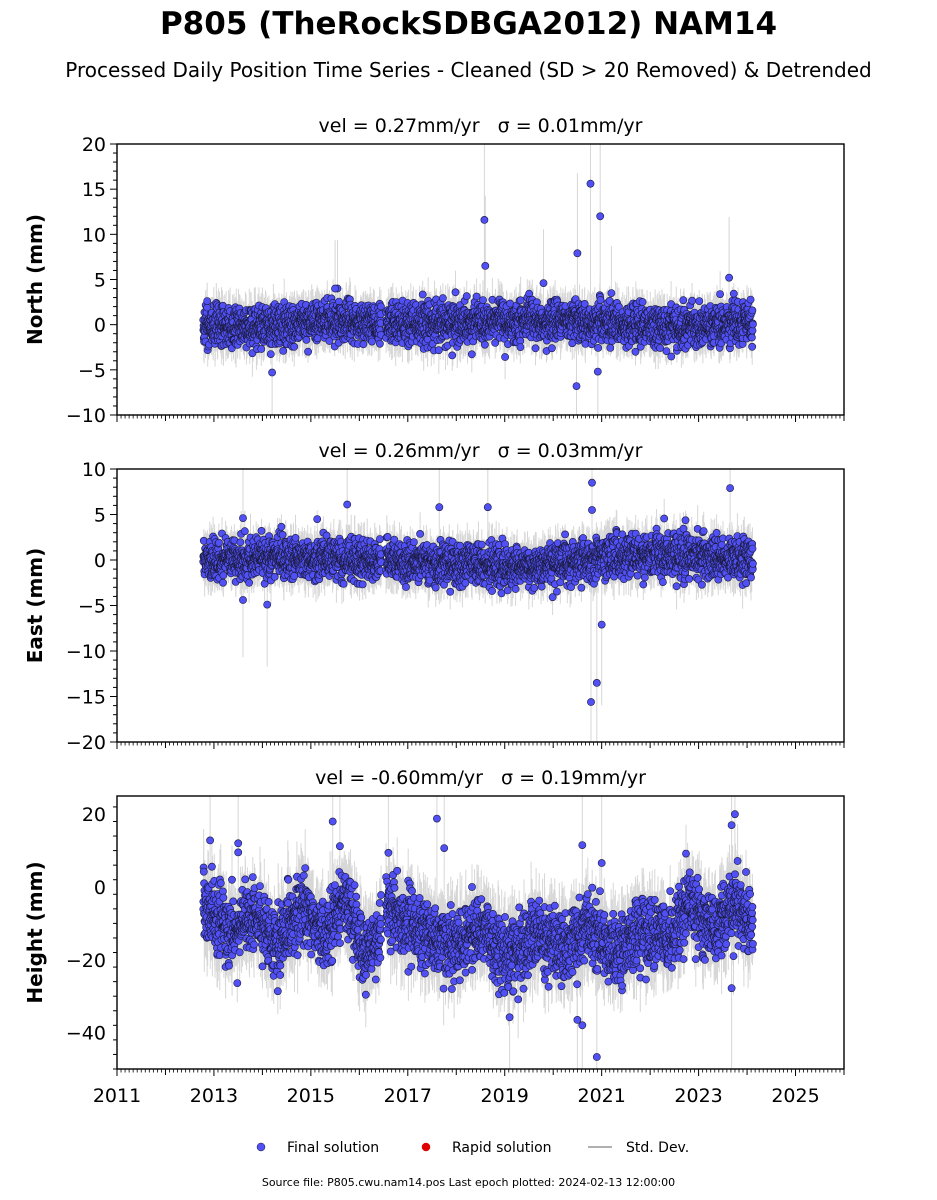  I want to click on y-tick-label: 0, so click(100, 326).